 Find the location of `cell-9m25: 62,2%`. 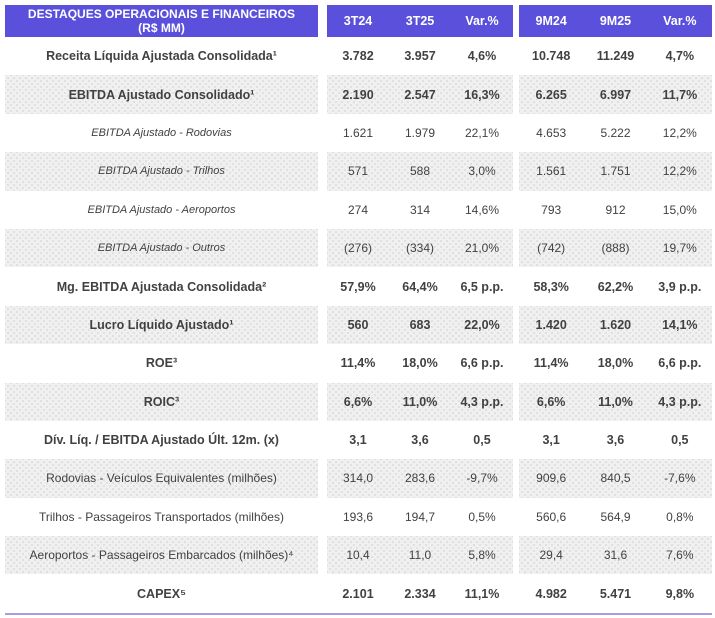

cell-9m25: 62,2% is located at coordinates (615, 286).